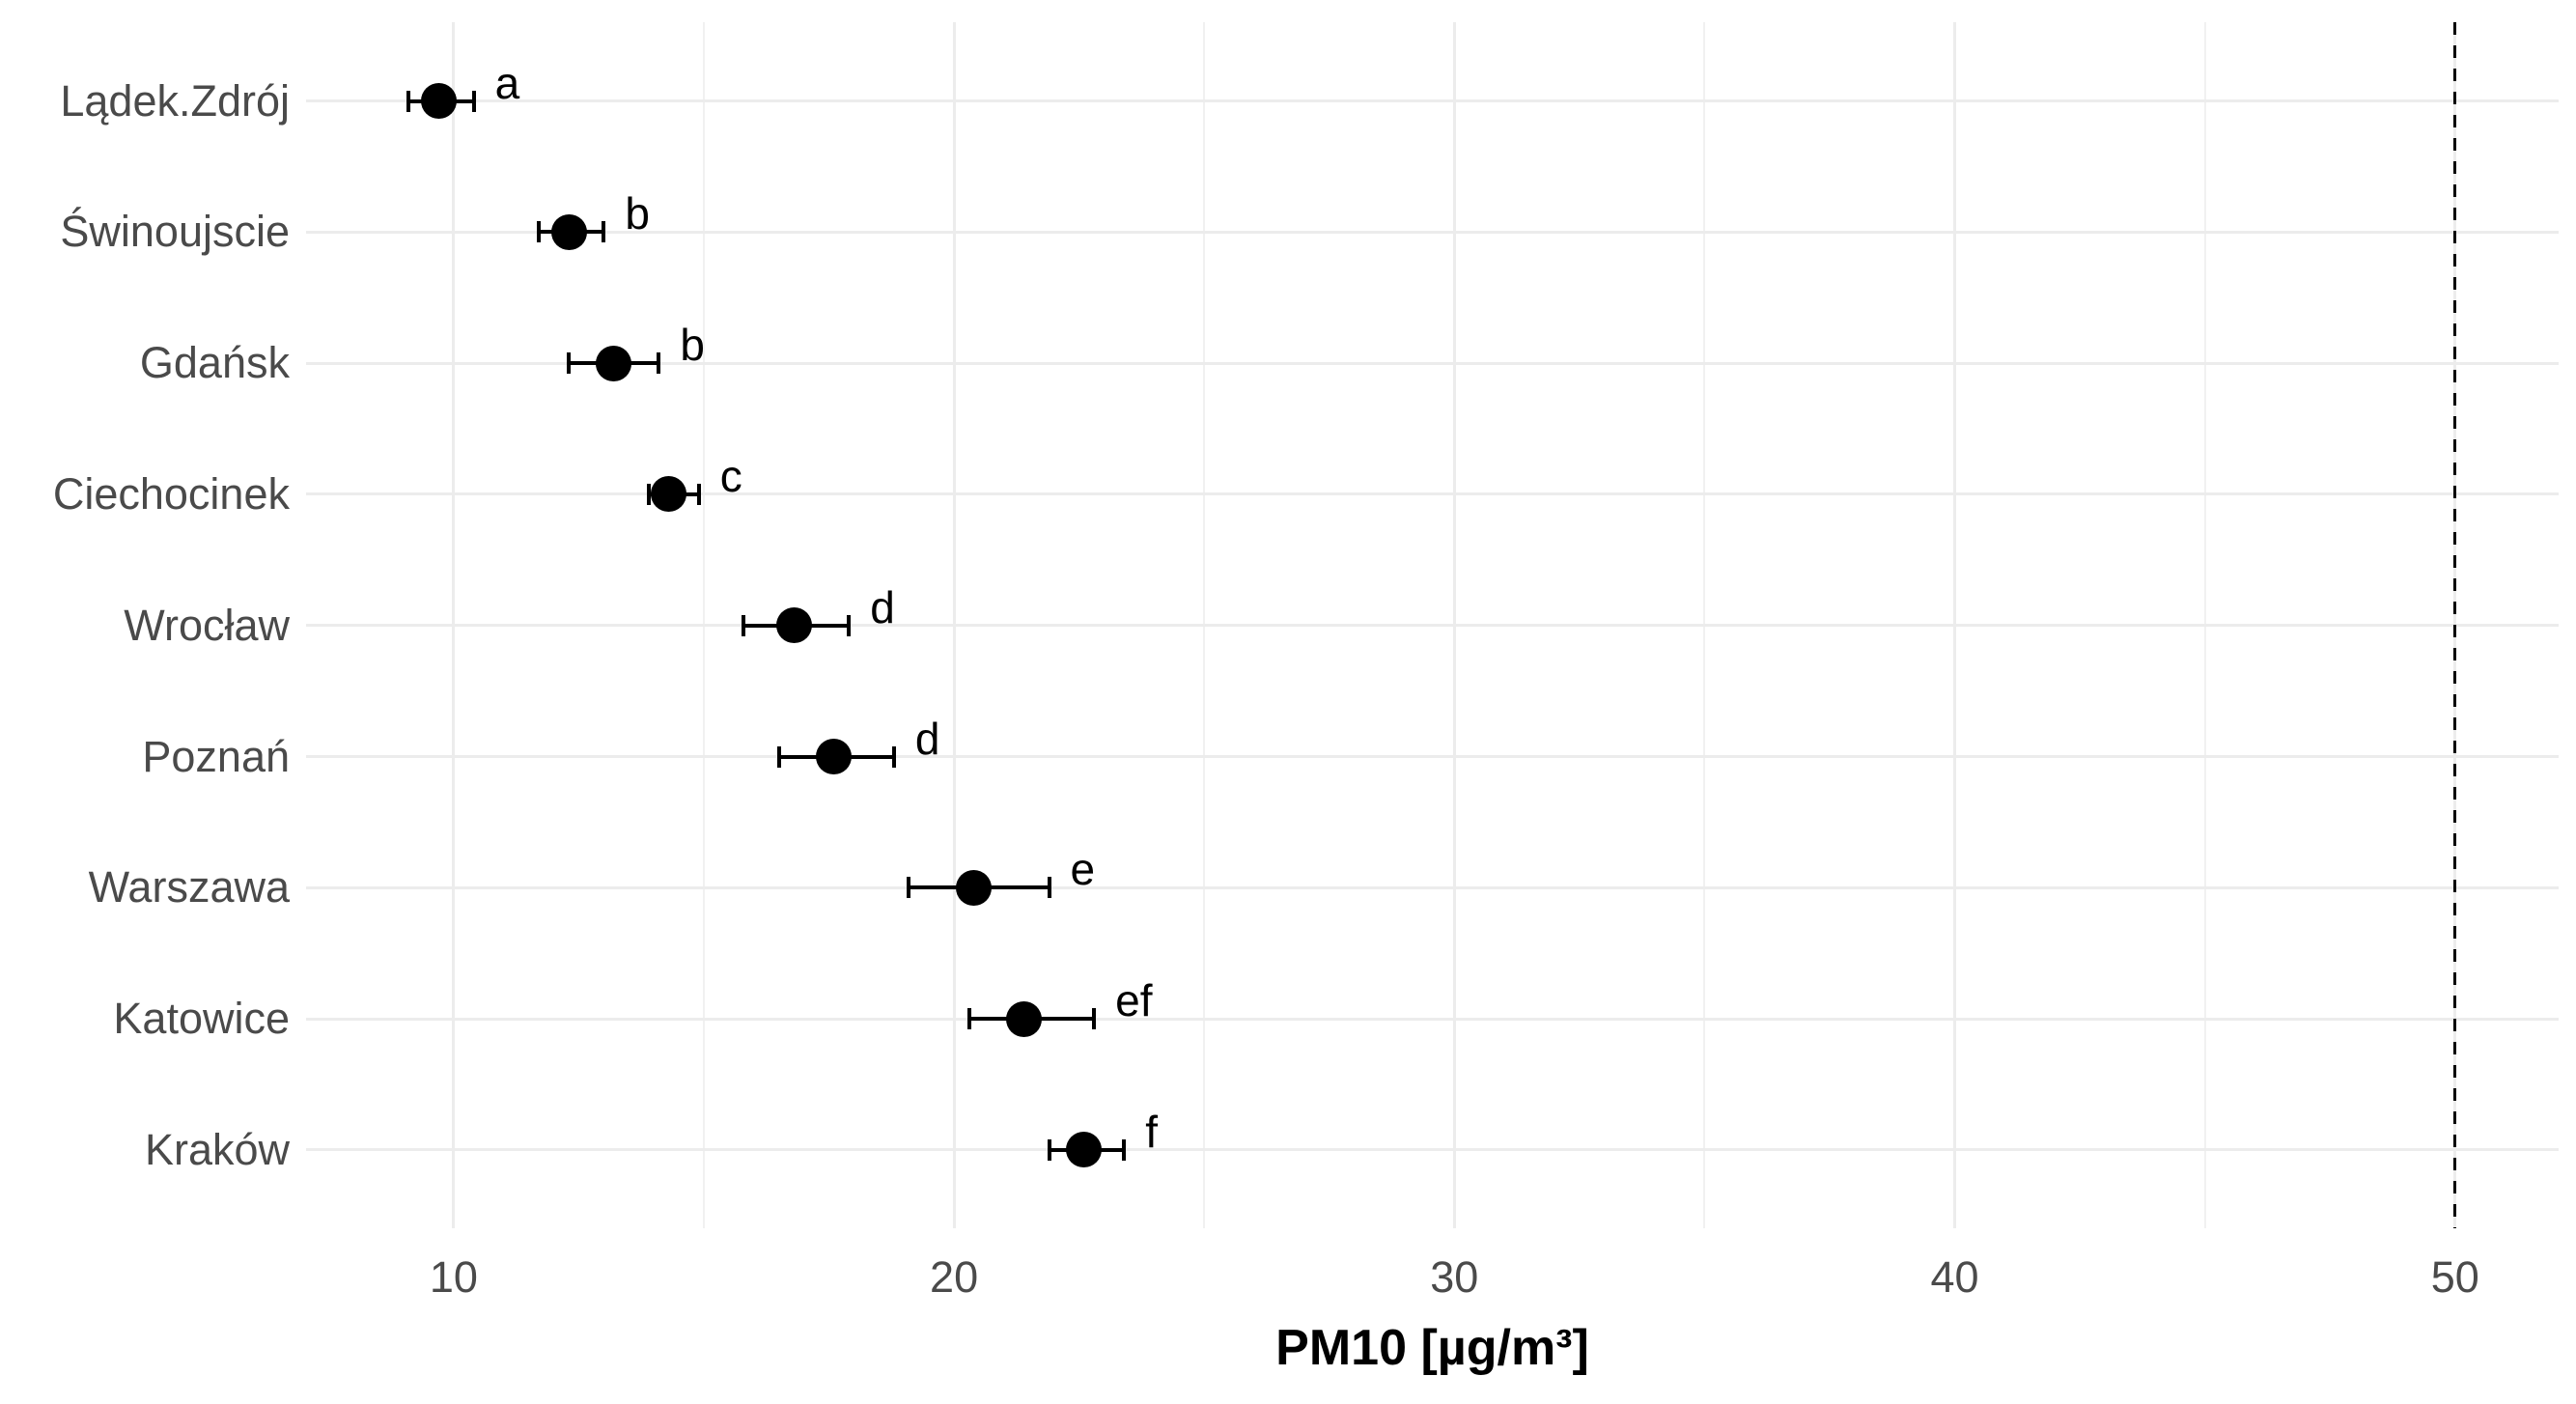  Describe the element at coordinates (189, 887) in the screenshot. I see `y-tick-label: Warszawa` at that location.